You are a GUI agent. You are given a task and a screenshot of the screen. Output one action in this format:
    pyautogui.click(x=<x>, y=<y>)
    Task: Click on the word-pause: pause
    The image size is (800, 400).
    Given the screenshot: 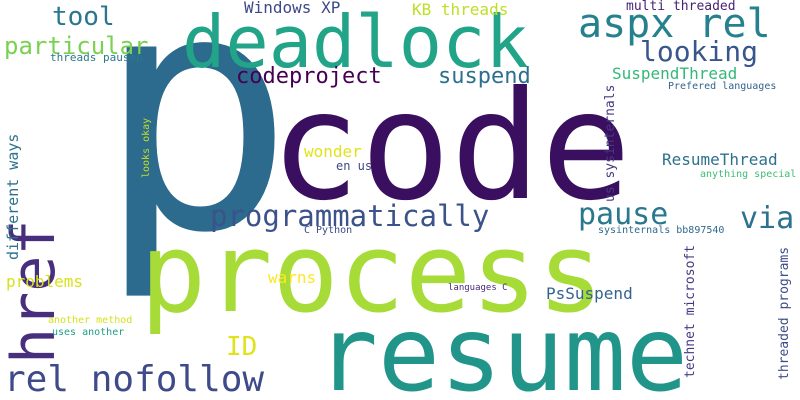 What is the action you would take?
    pyautogui.click(x=623, y=214)
    